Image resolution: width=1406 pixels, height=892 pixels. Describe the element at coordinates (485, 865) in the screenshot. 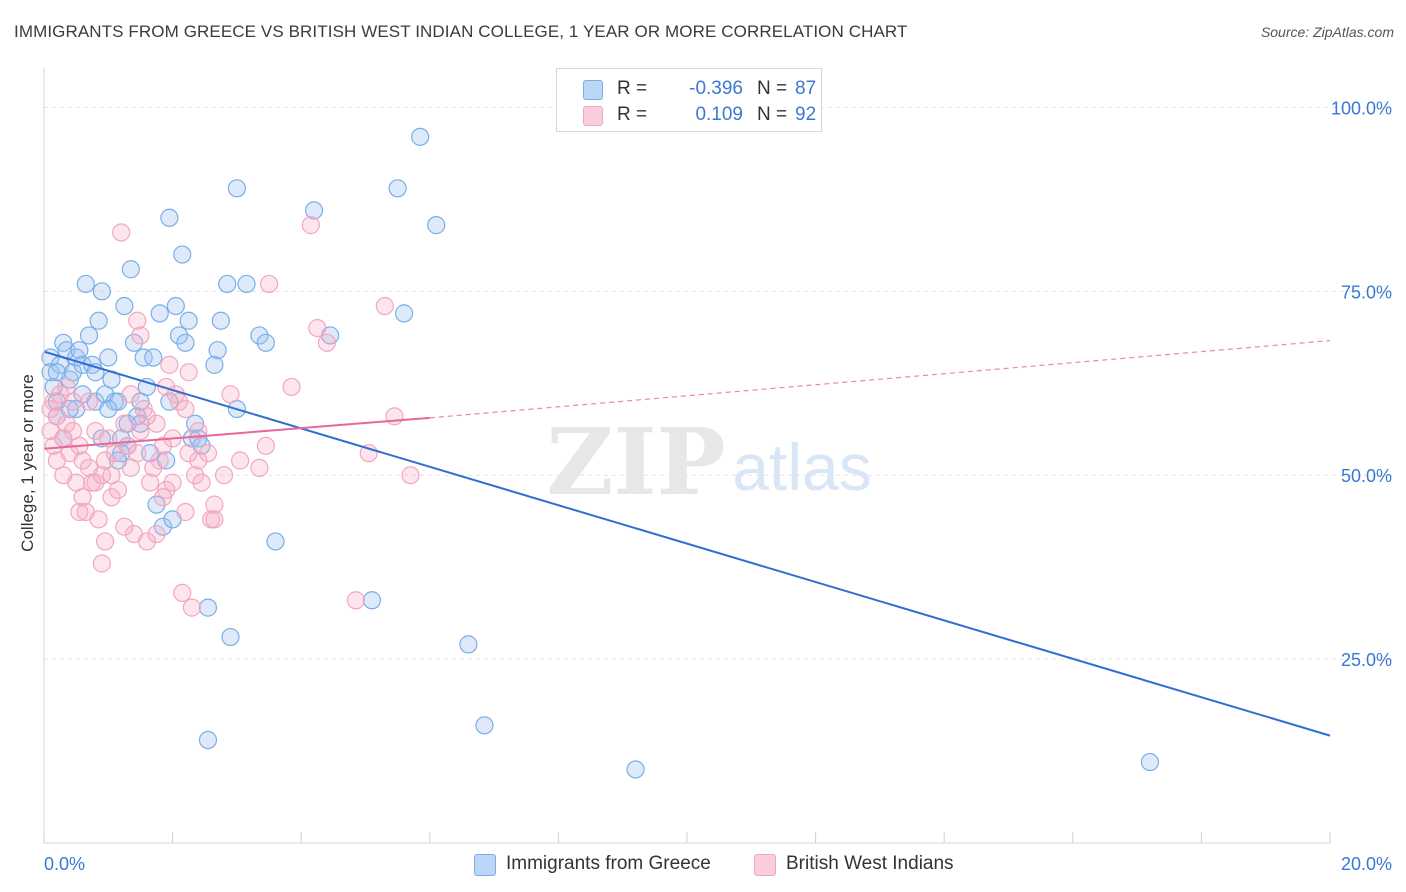

I see `bottom-legend-swatch-greece` at that location.